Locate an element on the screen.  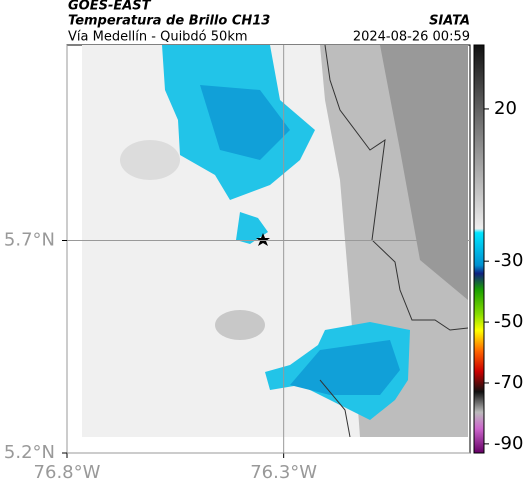
colorbar is located at coordinates (479, 249).